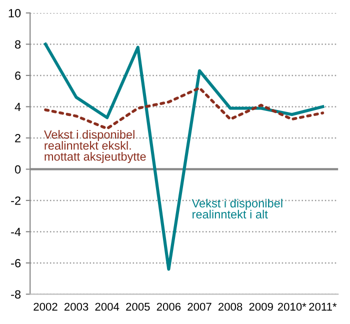 The width and height of the screenshot is (350, 324). I want to click on x-tick-label: 2006, so click(168, 306).